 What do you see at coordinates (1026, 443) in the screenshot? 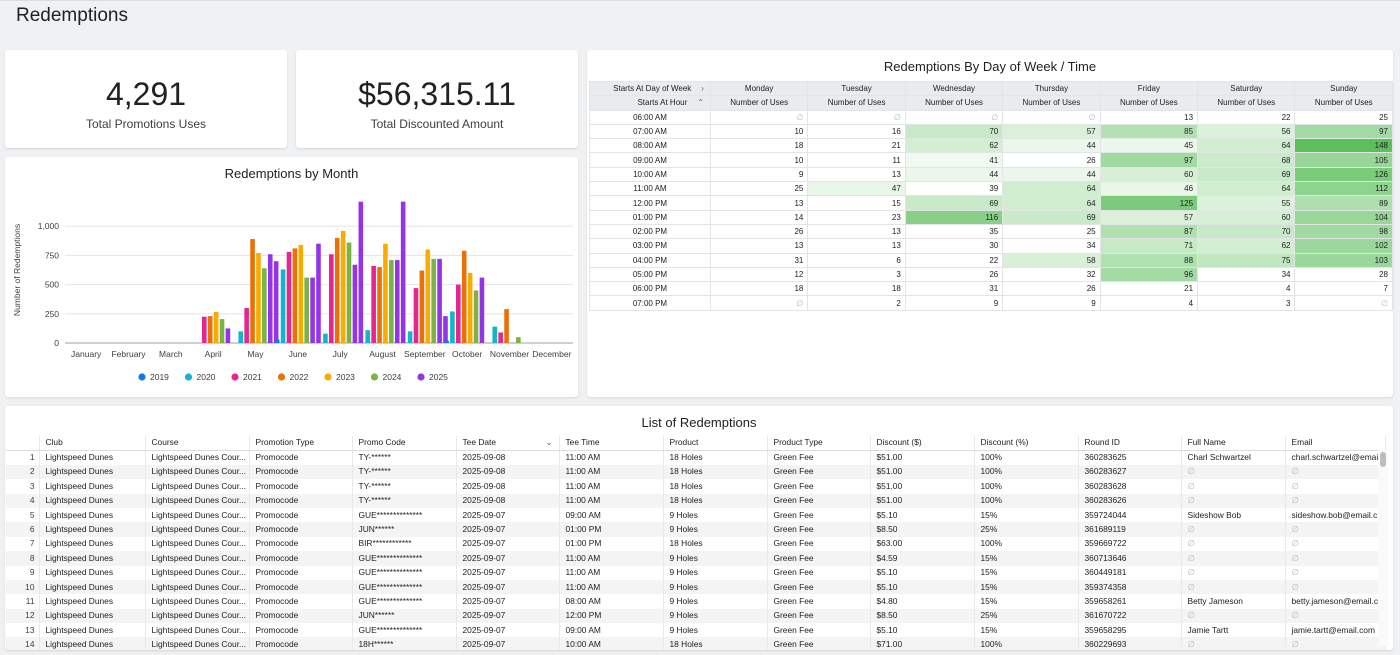
I see `column-header: Discount (%)` at bounding box center [1026, 443].